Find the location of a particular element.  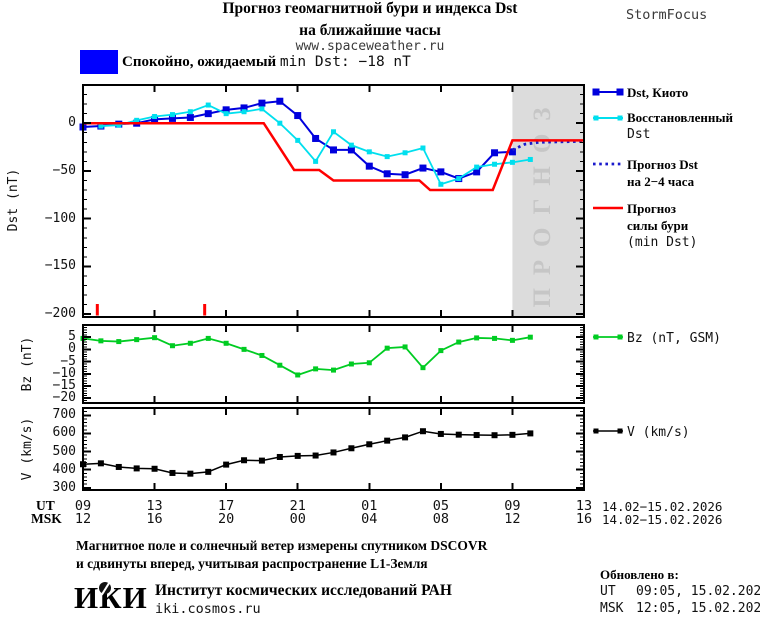

dst-axis-label: Dst (nT) is located at coordinates (13, 200).